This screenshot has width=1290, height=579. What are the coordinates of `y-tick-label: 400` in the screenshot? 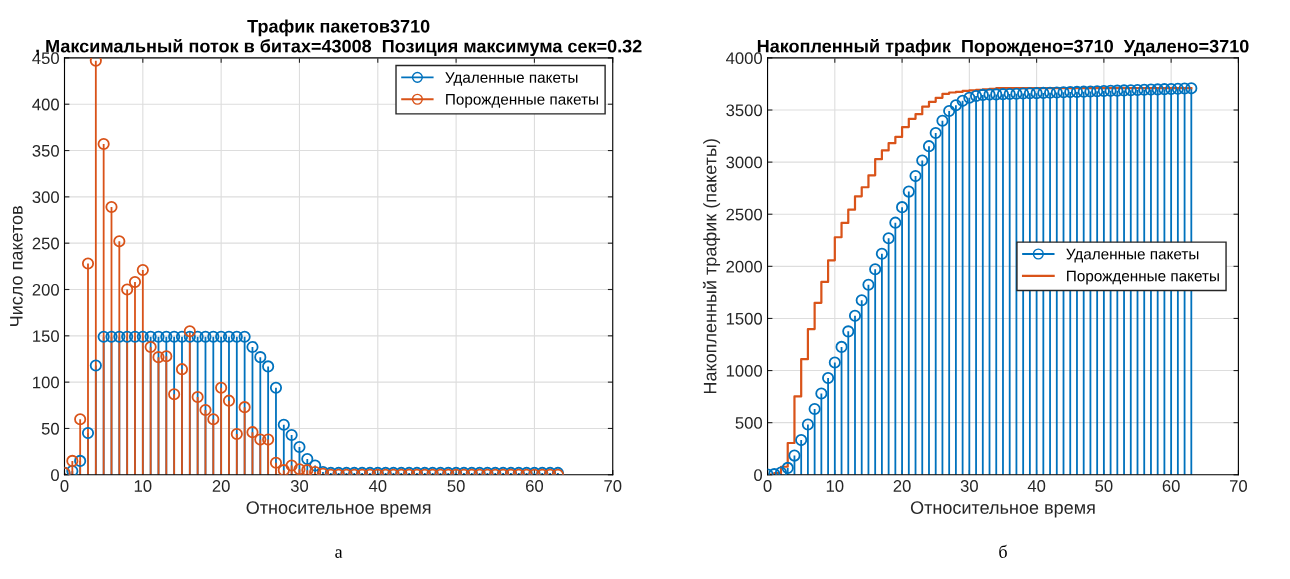 It's located at (45, 104).